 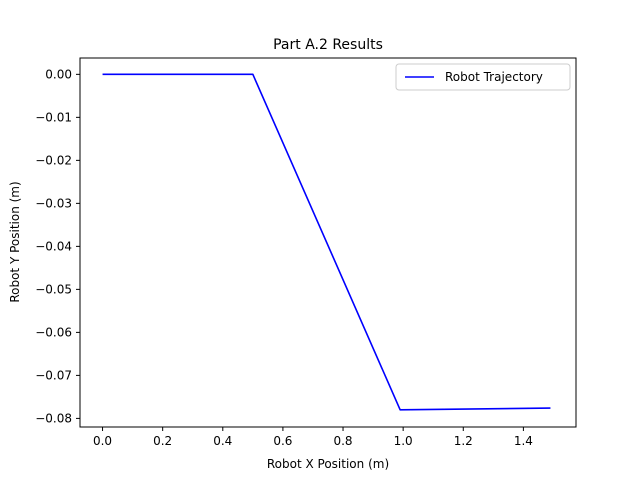 I want to click on y-tick-label: −0.02, so click(x=53, y=160).